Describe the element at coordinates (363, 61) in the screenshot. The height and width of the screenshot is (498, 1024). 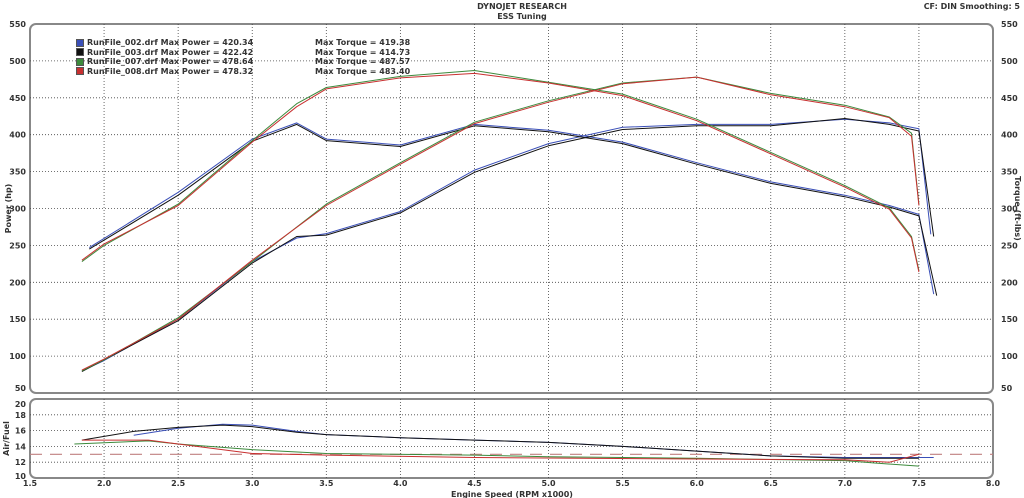
I see `legend-torque-label: Max Torque = 487.57` at that location.